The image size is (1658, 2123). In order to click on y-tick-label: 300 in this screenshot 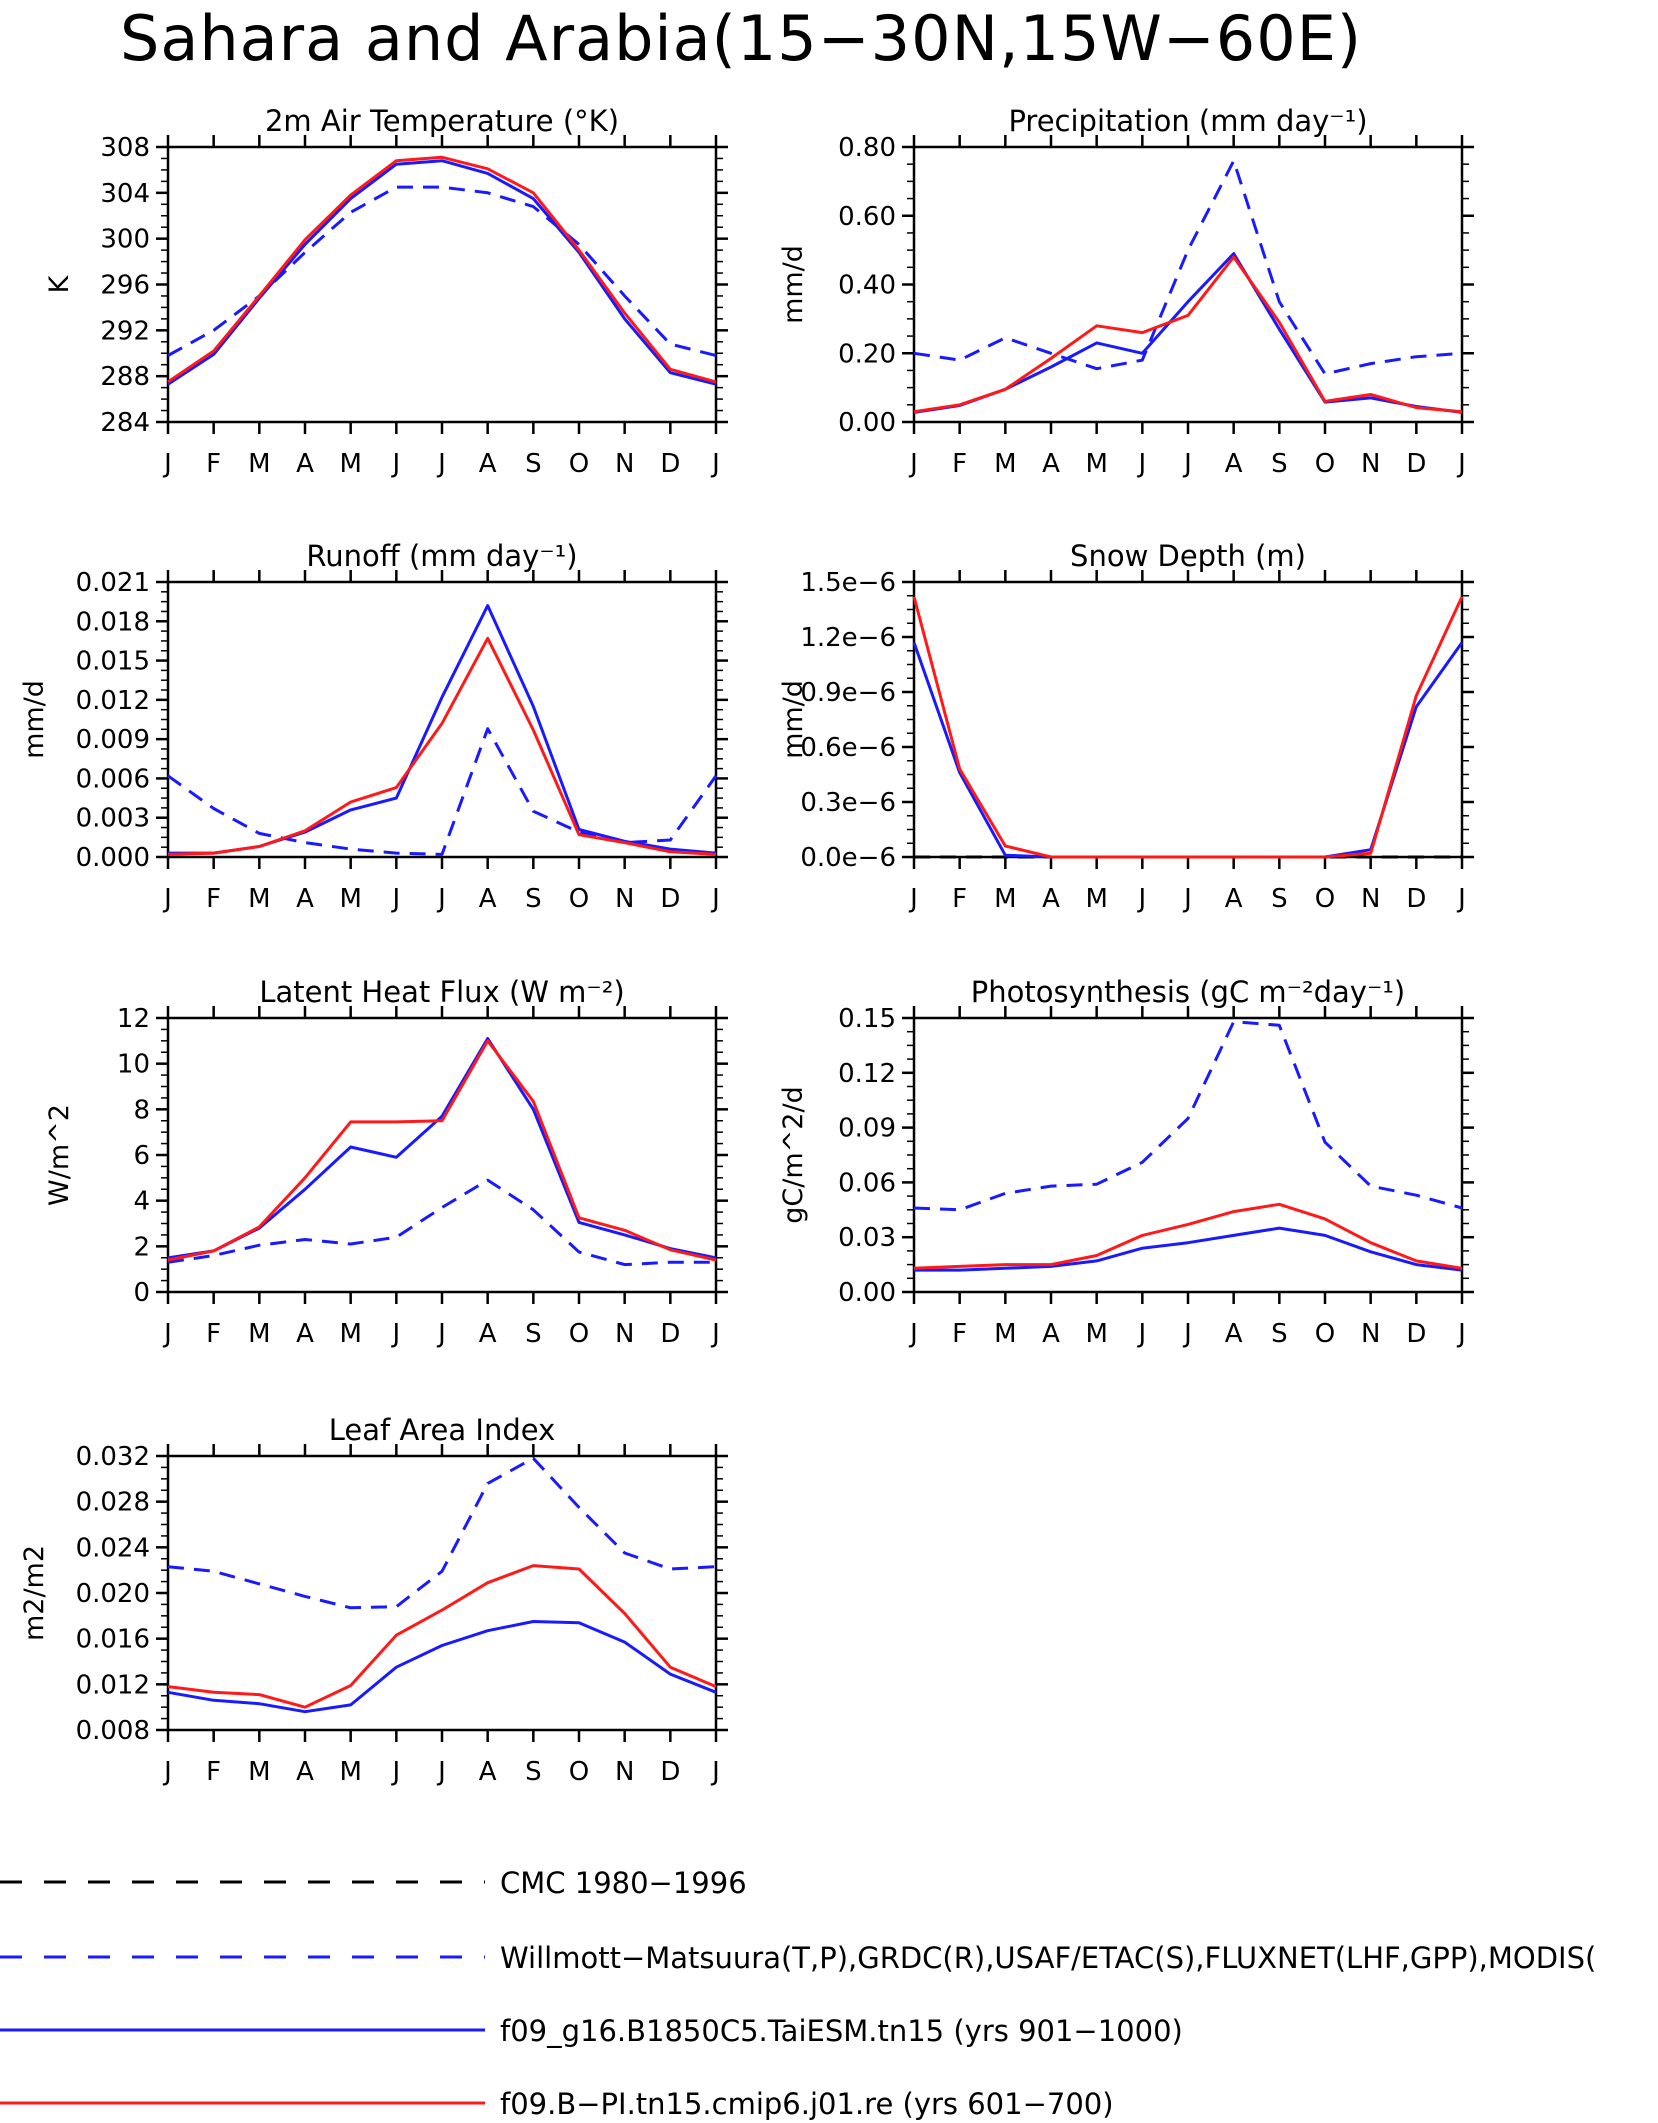, I will do `click(125, 240)`.